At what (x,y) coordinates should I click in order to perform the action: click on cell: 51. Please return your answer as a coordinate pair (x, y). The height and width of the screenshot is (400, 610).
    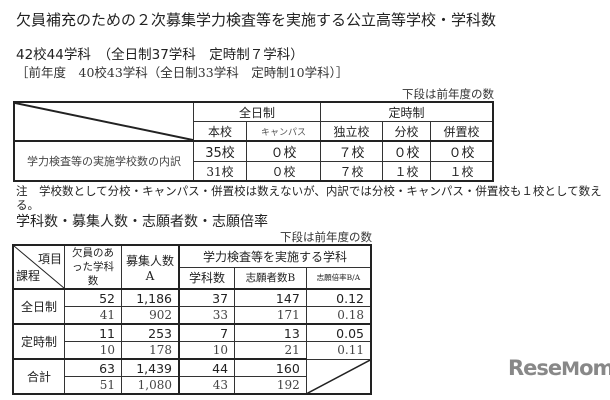
    Looking at the image, I should click on (93, 385).